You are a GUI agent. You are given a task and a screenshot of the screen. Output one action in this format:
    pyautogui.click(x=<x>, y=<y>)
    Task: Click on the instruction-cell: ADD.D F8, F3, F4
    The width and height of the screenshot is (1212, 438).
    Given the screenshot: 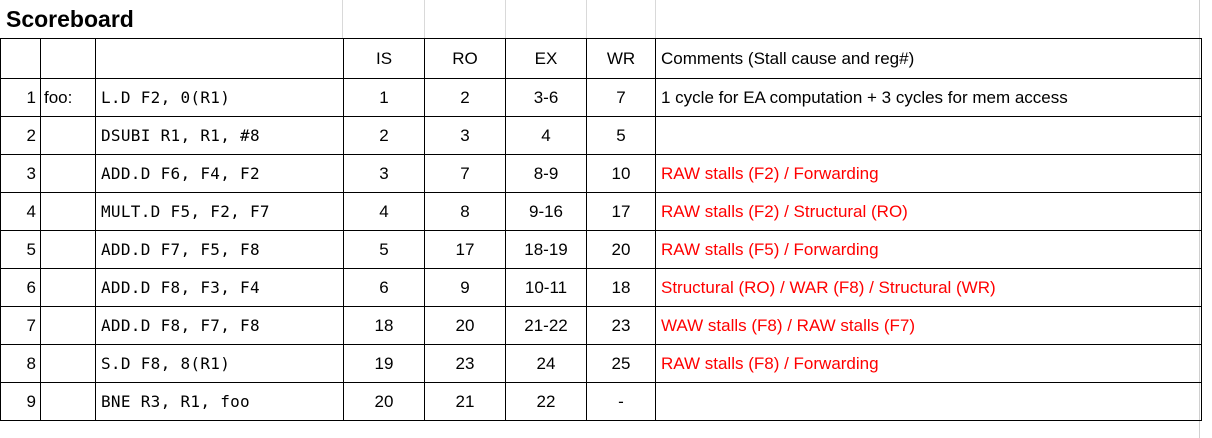 What is the action you would take?
    pyautogui.click(x=219, y=287)
    